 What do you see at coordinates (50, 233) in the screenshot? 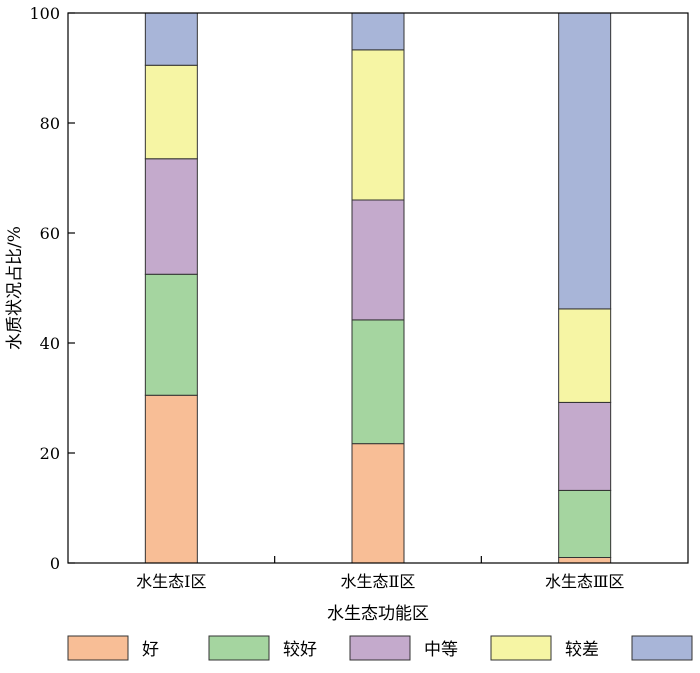
I see `y-tick-label-3: 60` at bounding box center [50, 233].